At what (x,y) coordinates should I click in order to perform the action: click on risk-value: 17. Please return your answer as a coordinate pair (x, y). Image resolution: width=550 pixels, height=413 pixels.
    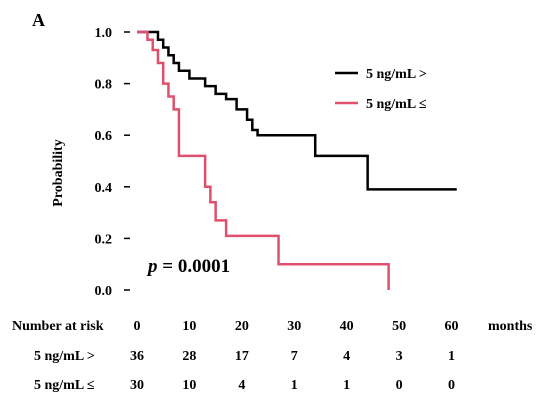
    Looking at the image, I should click on (242, 356).